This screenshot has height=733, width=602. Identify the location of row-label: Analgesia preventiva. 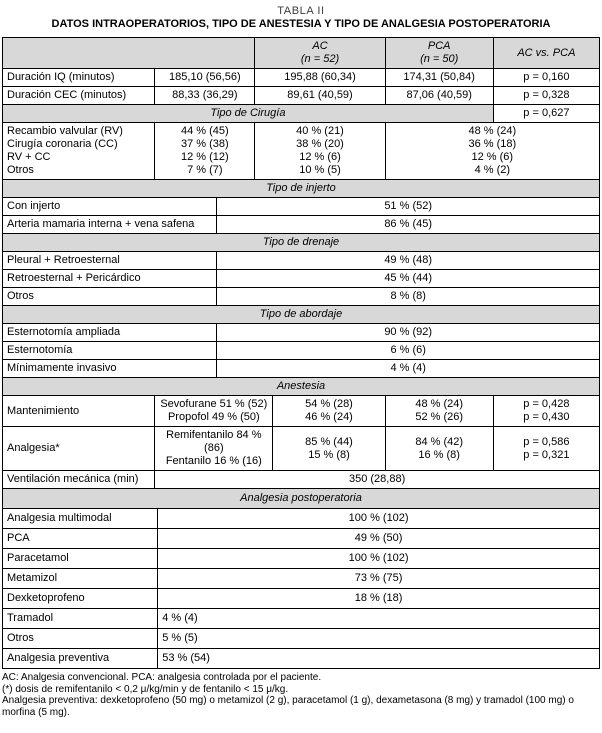
(80, 658).